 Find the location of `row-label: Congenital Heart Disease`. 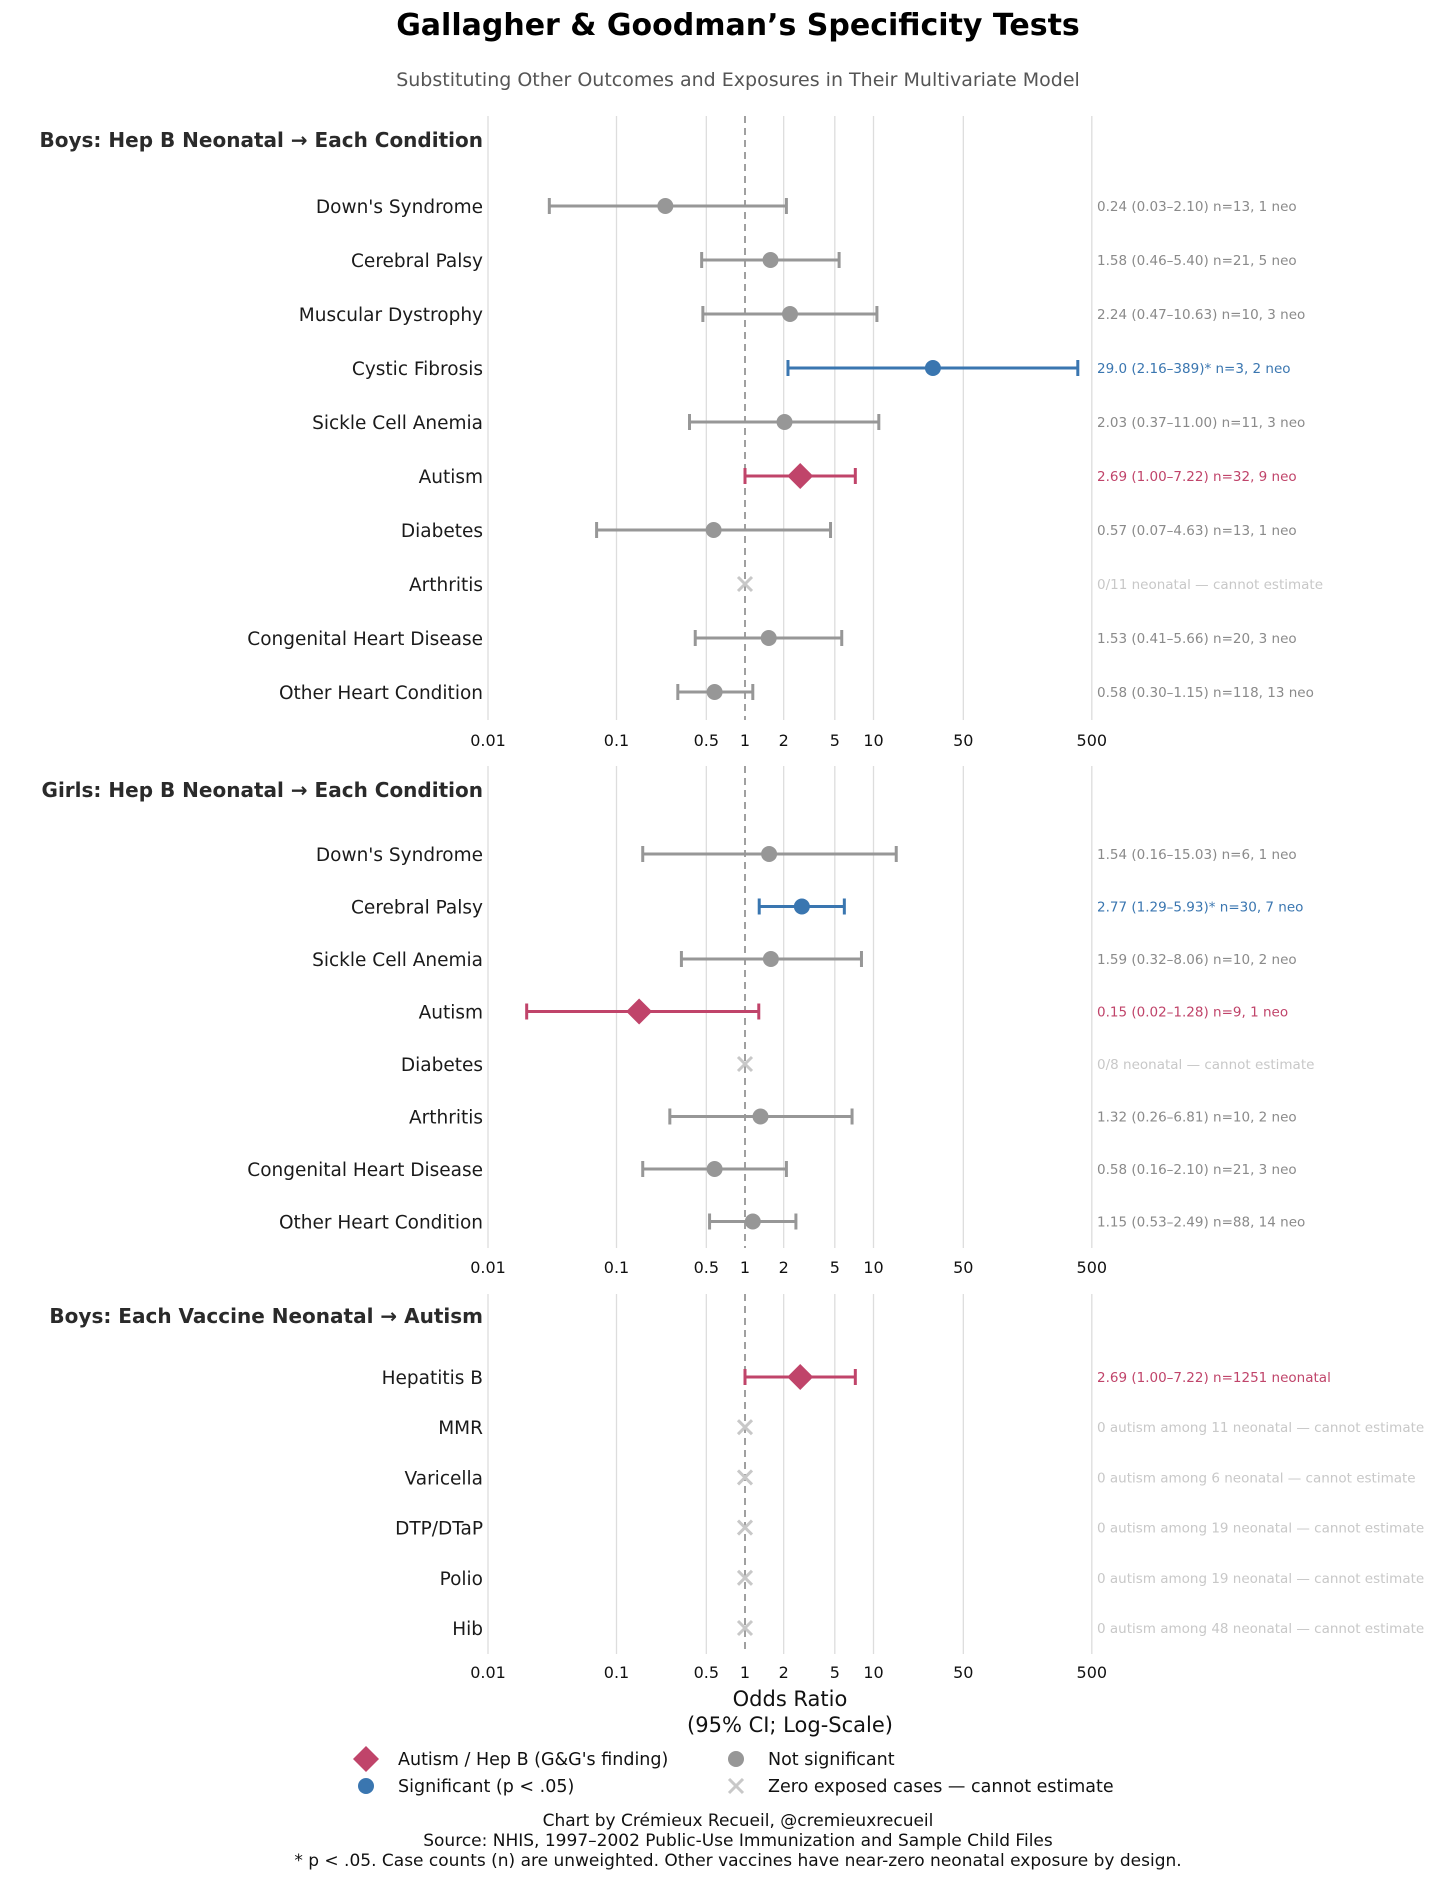

row-label: Congenital Heart Disease is located at coordinates (365, 639).